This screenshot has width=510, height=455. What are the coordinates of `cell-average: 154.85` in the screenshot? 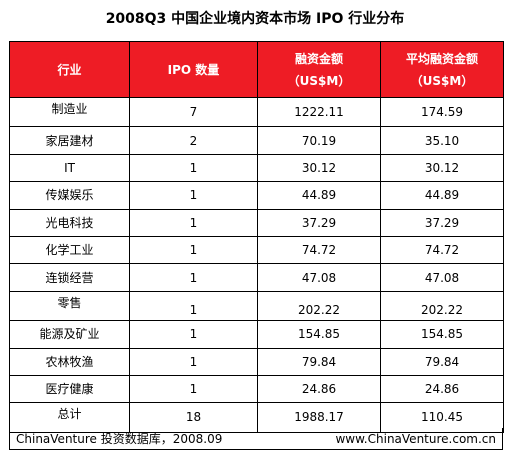 It's located at (442, 334).